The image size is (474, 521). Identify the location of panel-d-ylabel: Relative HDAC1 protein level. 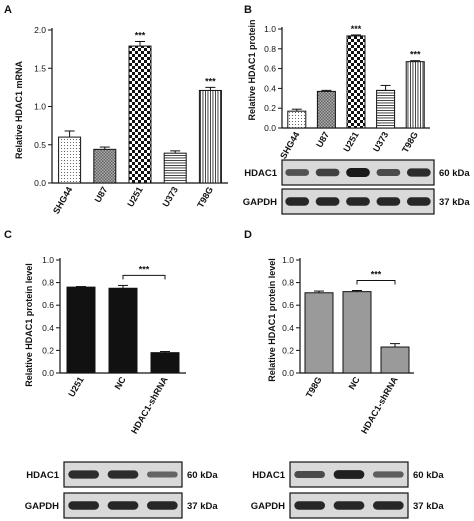
(272, 320).